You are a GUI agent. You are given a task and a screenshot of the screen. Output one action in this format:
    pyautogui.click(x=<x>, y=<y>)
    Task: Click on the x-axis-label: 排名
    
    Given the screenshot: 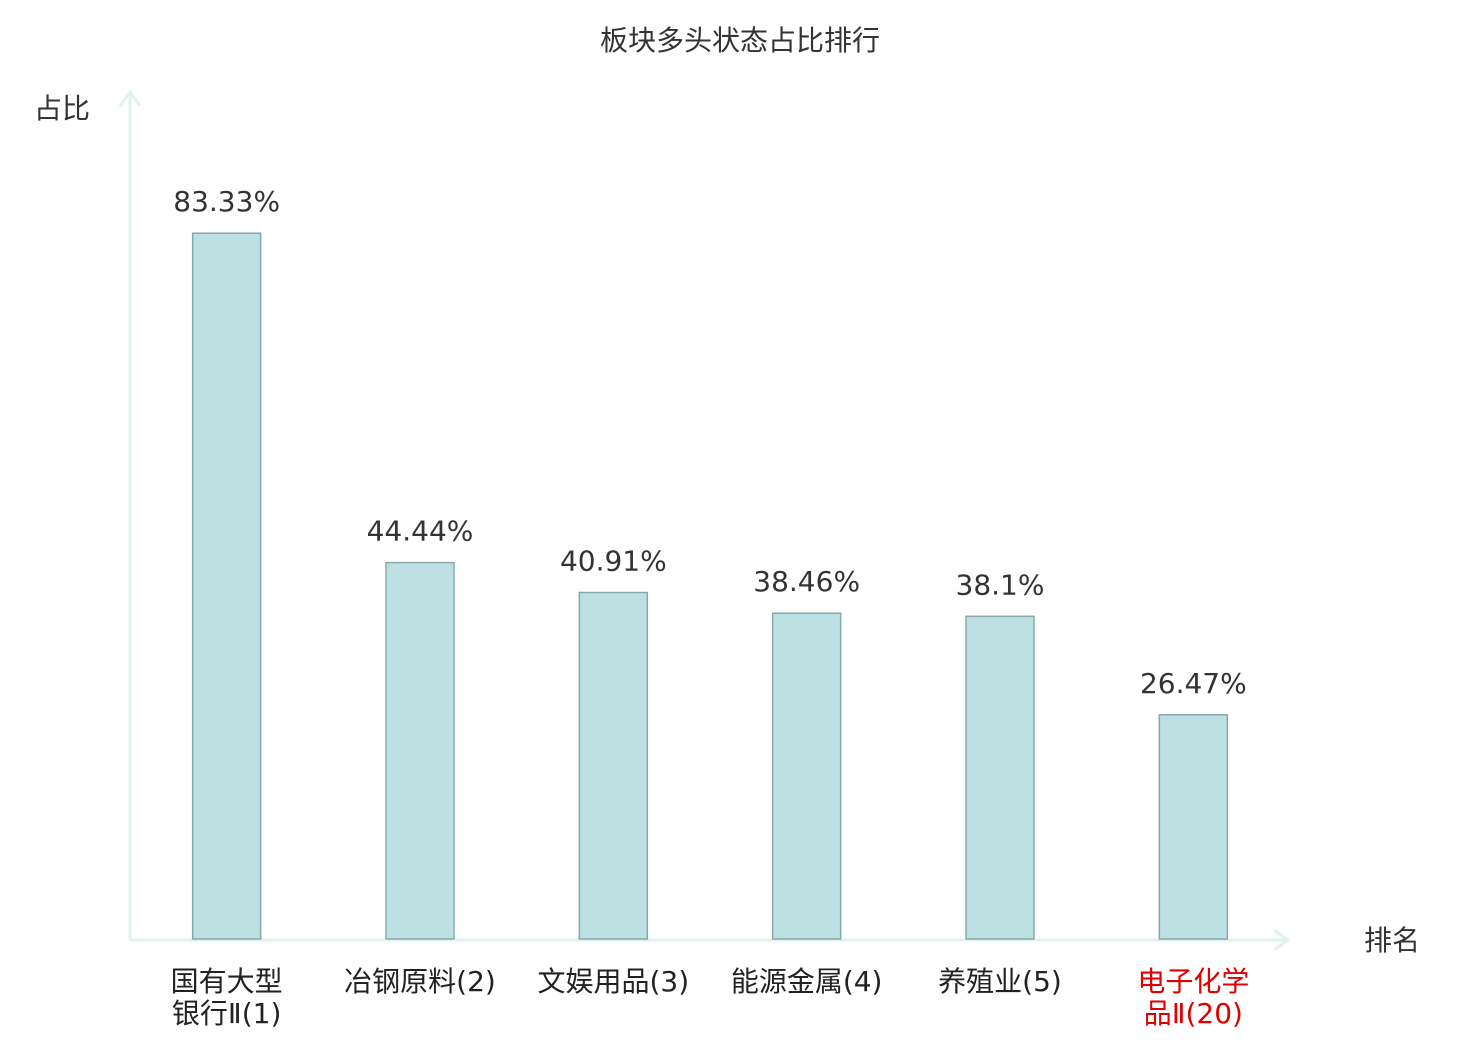 What is the action you would take?
    pyautogui.click(x=1392, y=940)
    